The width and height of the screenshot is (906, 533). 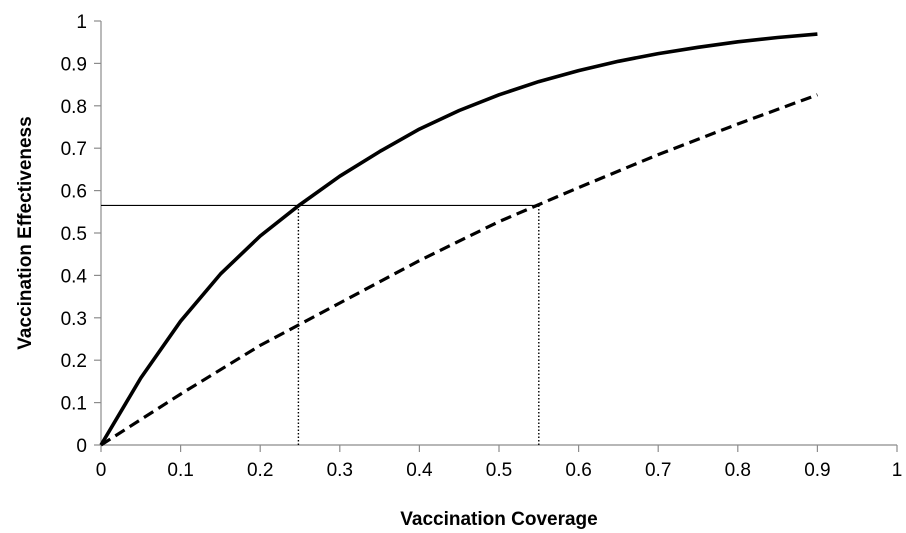 I want to click on y-tick-label: 0.4, so click(x=74, y=276).